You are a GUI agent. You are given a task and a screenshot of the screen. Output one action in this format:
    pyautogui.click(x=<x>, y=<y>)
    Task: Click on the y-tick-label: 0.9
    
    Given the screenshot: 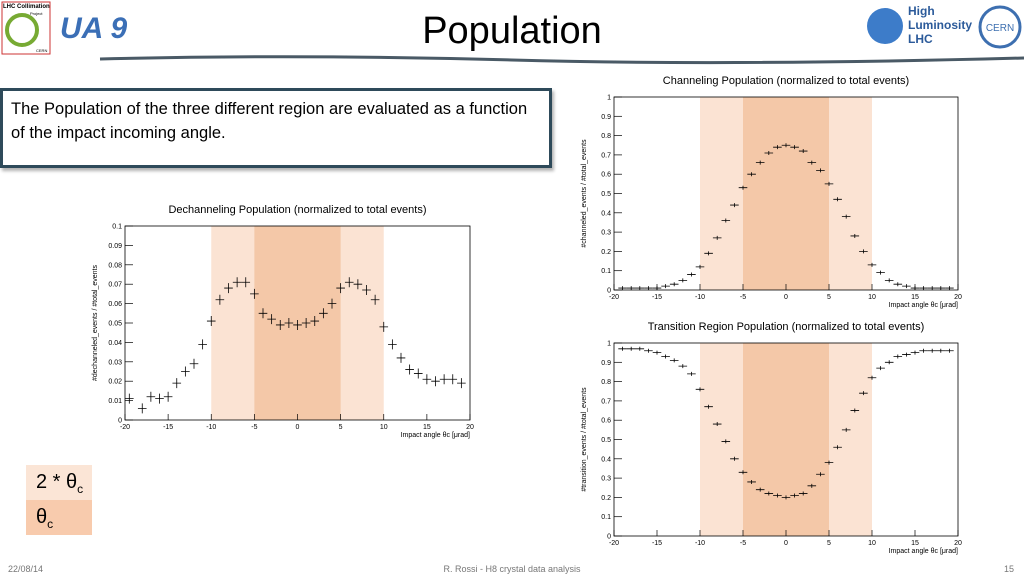 What is the action you would take?
    pyautogui.click(x=606, y=363)
    